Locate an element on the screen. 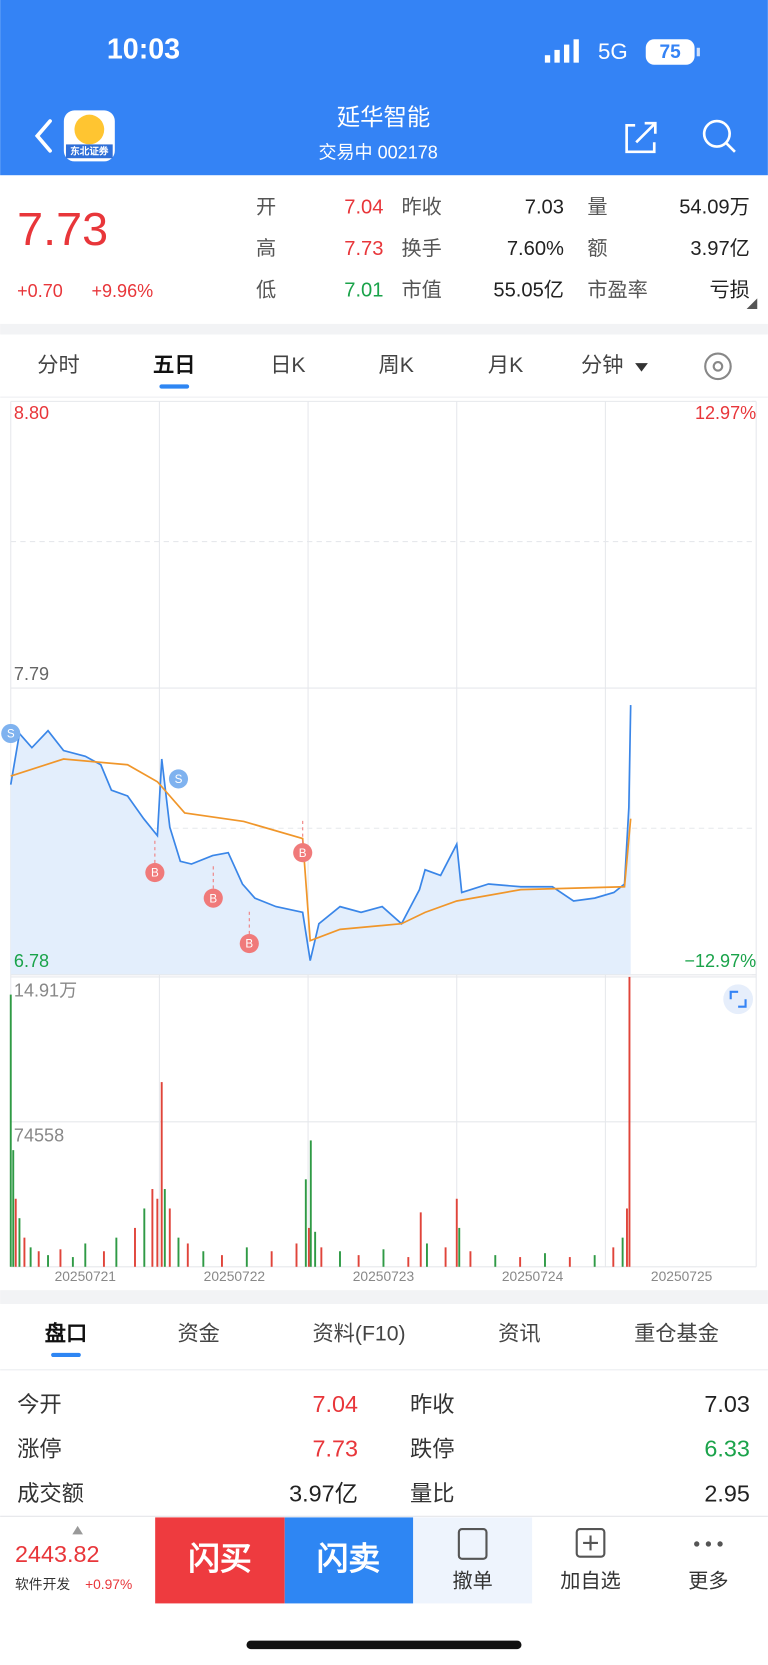 Image resolution: width=768 pixels, height=1665 pixels. status-battery: 75 is located at coordinates (671, 52).